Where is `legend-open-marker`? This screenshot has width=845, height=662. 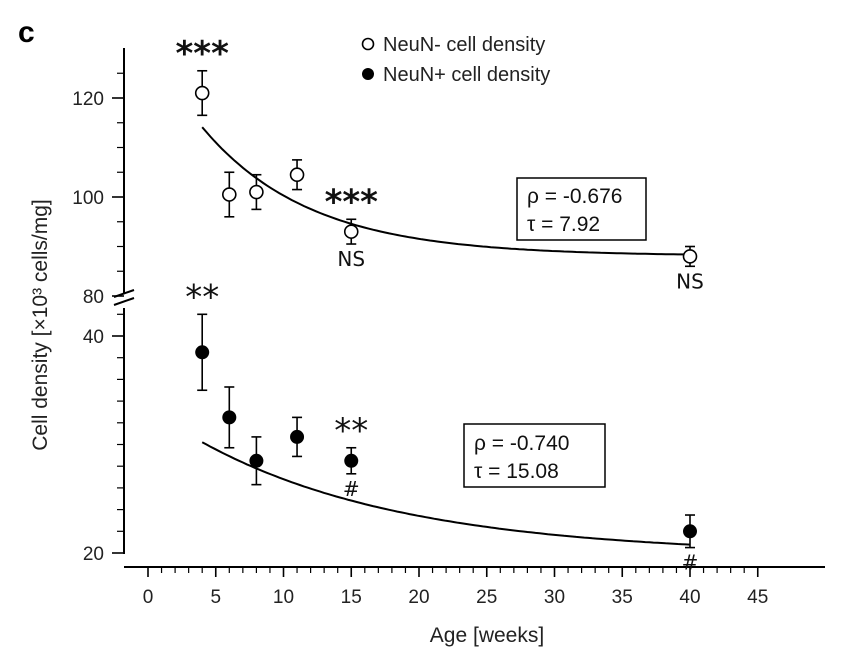 legend-open-marker is located at coordinates (368, 44).